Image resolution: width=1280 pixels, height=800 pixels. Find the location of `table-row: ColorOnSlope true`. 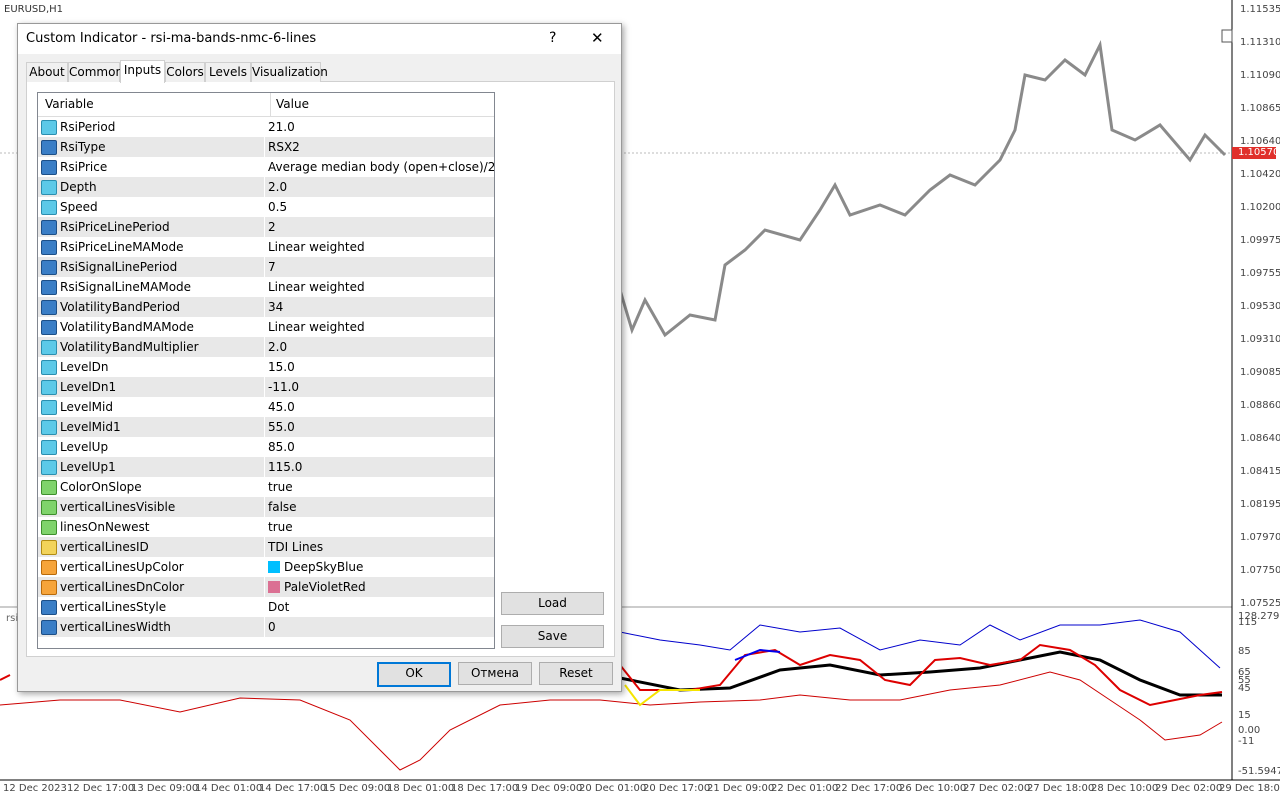

table-row: ColorOnSlope true is located at coordinates (266, 487).